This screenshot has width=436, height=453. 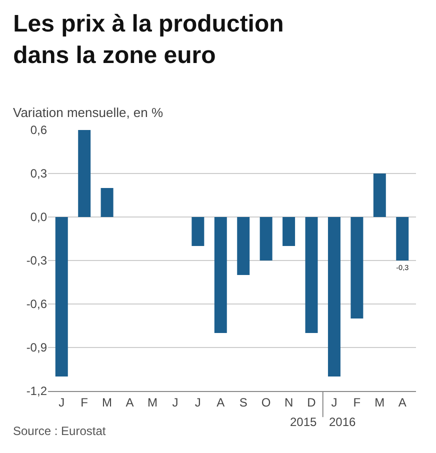 I want to click on y-tick-label: -0,9, so click(x=37, y=347).